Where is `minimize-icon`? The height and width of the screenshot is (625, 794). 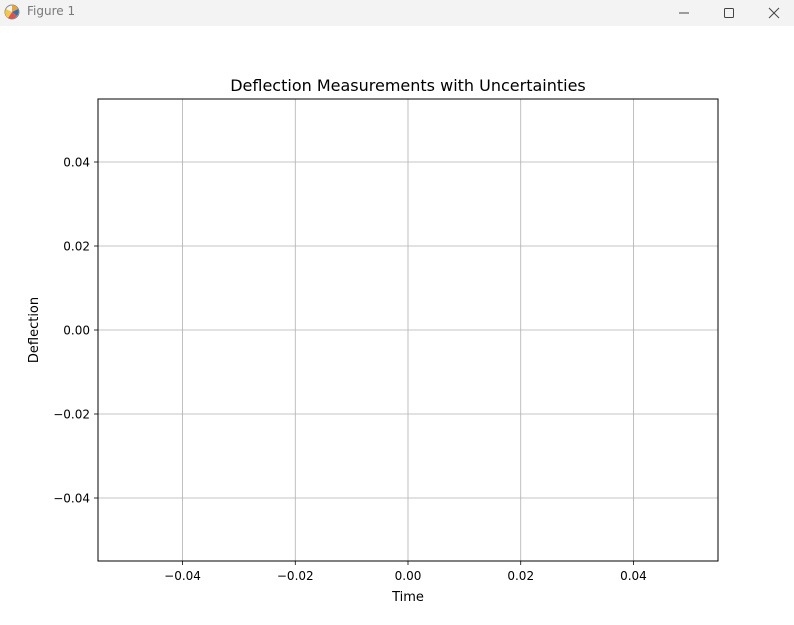
minimize-icon is located at coordinates (684, 13).